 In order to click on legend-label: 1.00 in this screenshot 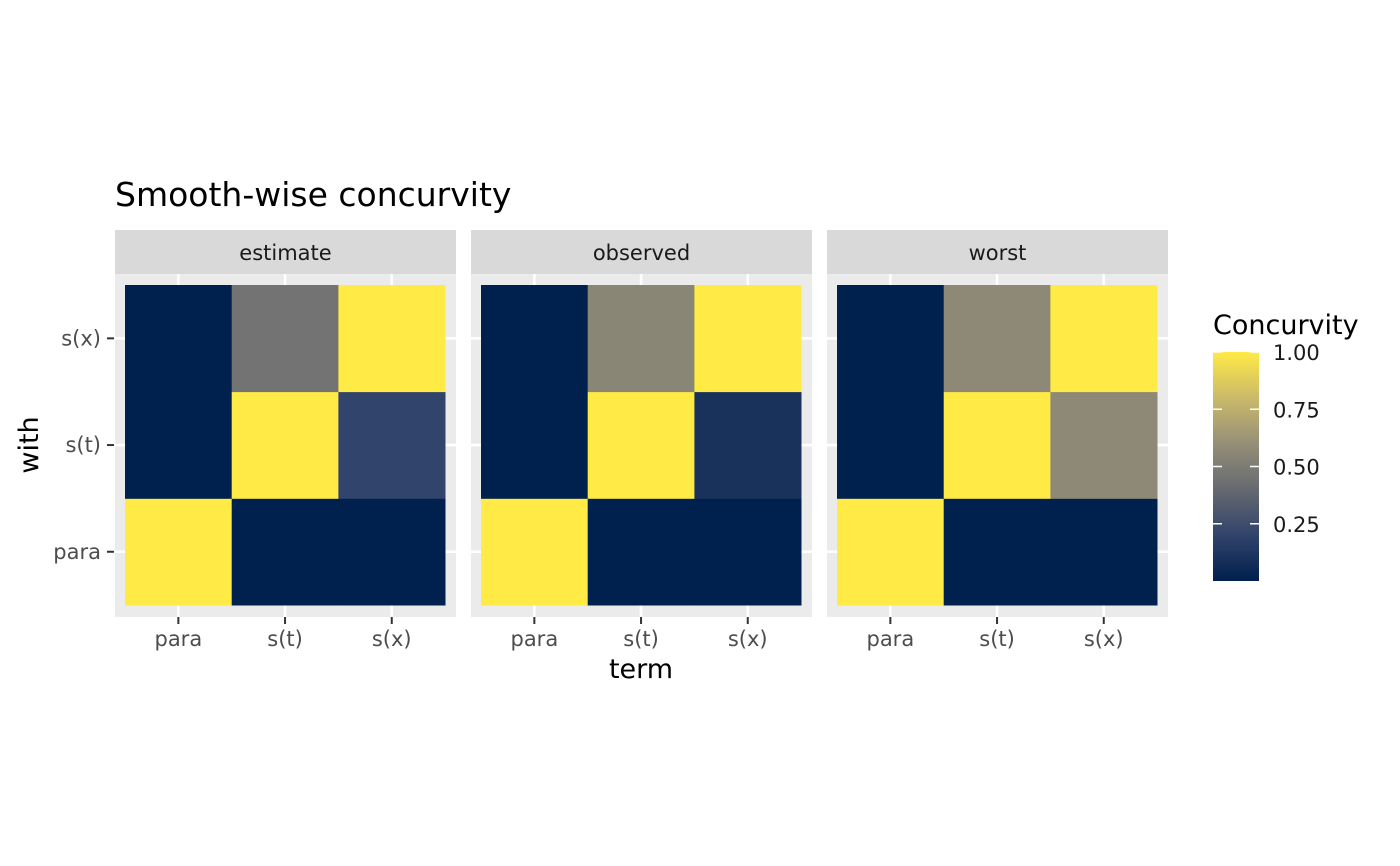, I will do `click(1296, 353)`.